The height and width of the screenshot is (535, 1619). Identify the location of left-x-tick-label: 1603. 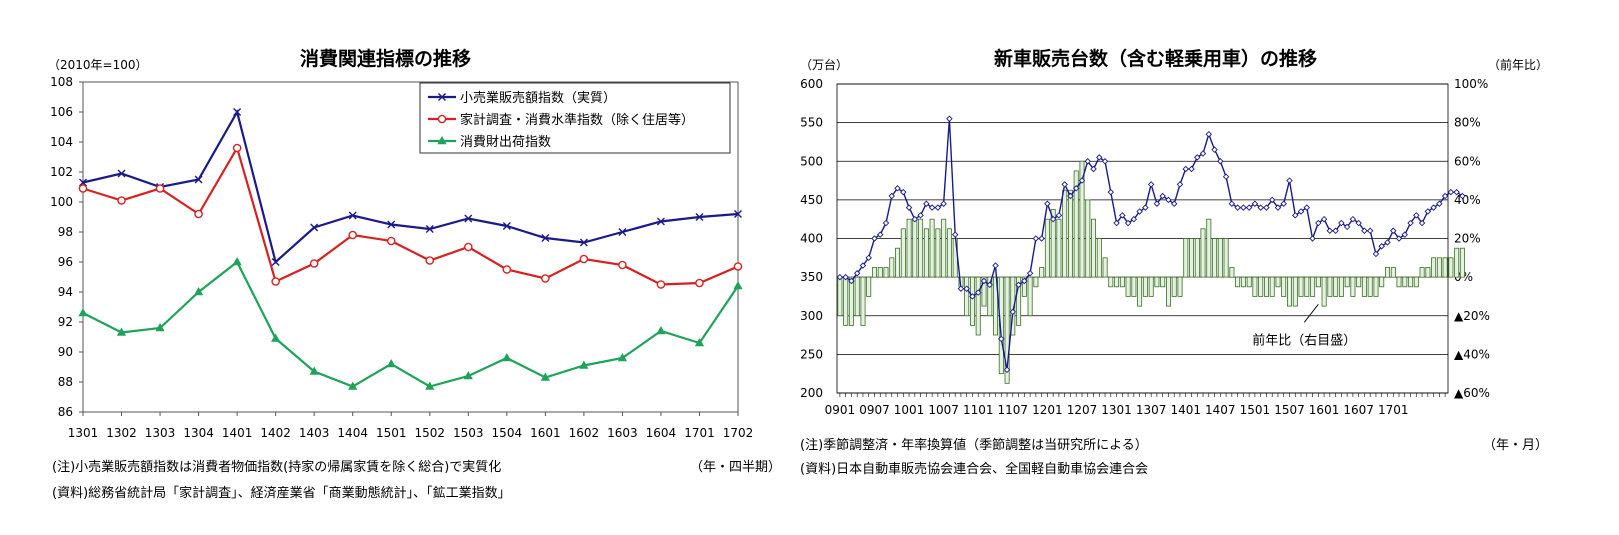
(622, 433).